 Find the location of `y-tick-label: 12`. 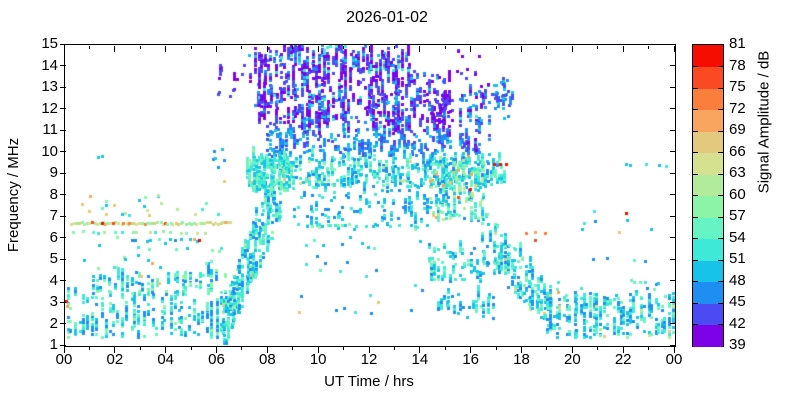

y-tick-label: 12 is located at coordinates (49, 108).